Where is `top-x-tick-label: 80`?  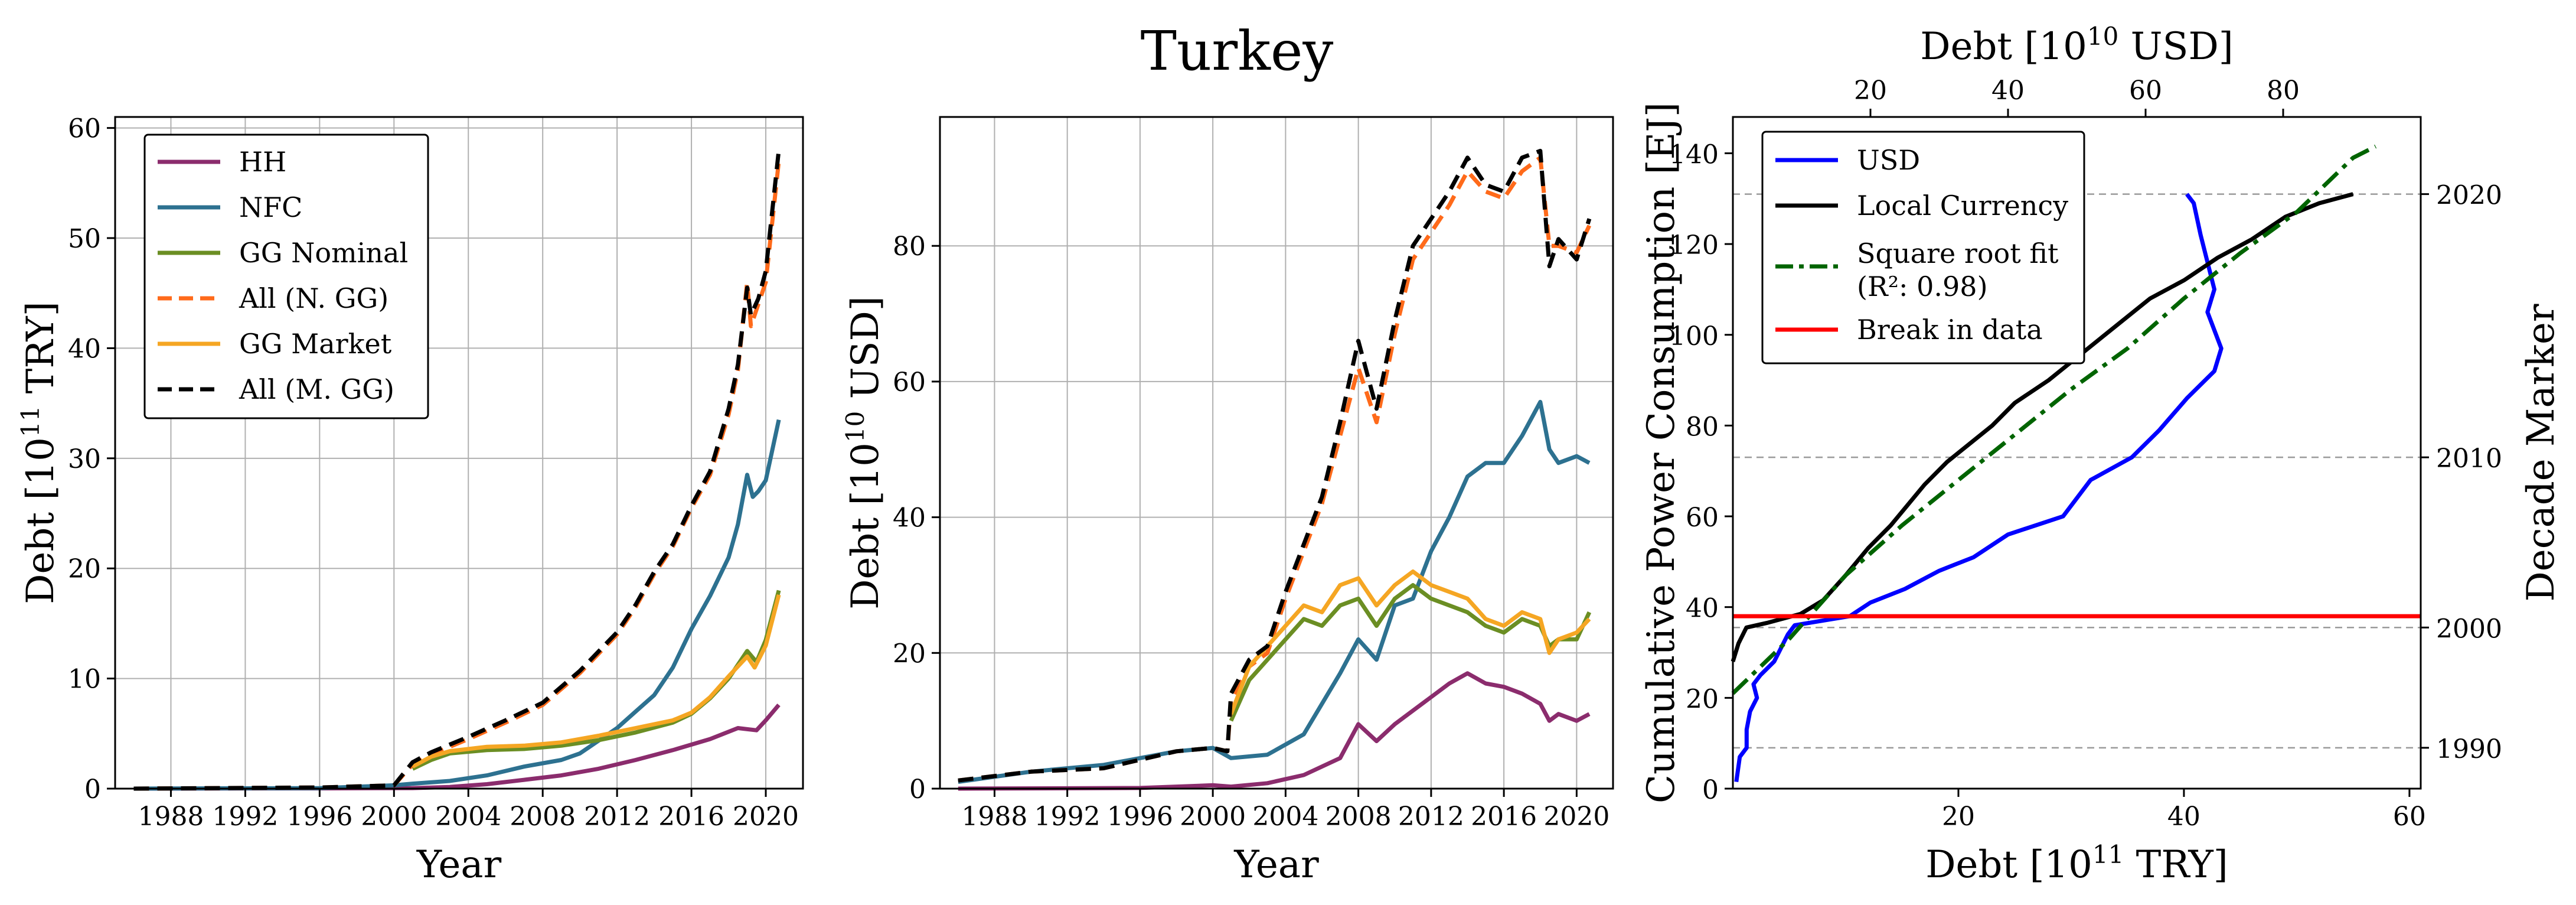
top-x-tick-label: 80 is located at coordinates (2283, 91).